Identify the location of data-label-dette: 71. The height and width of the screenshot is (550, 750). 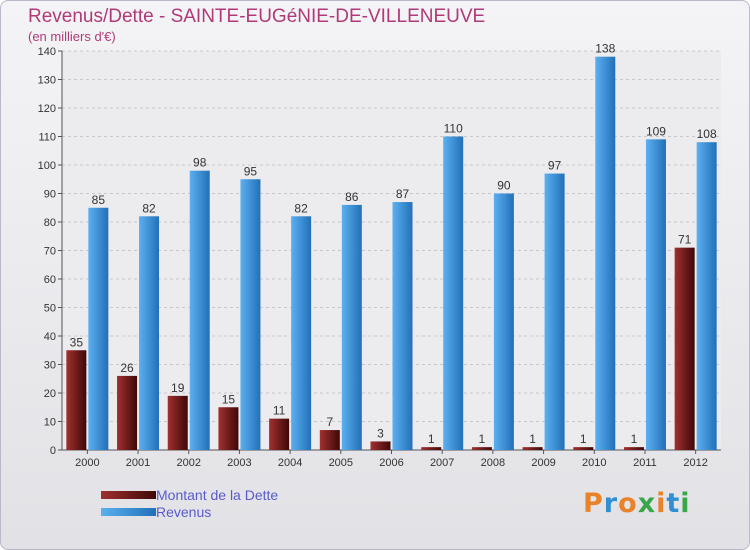
(685, 240).